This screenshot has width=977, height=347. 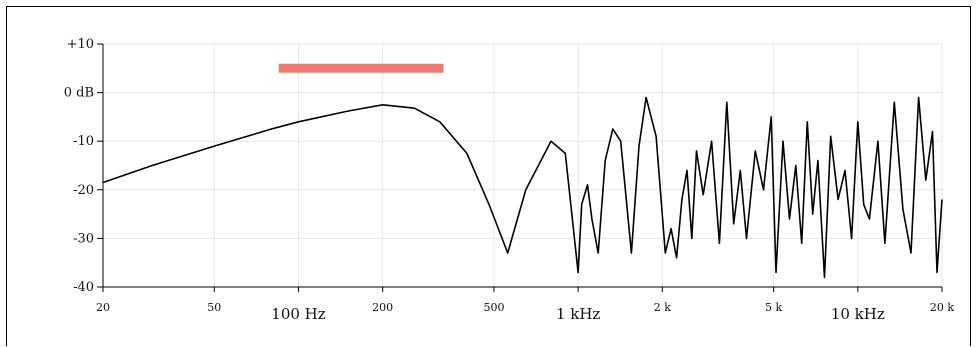 What do you see at coordinates (662, 307) in the screenshot?
I see `x-tick-label: 2 k` at bounding box center [662, 307].